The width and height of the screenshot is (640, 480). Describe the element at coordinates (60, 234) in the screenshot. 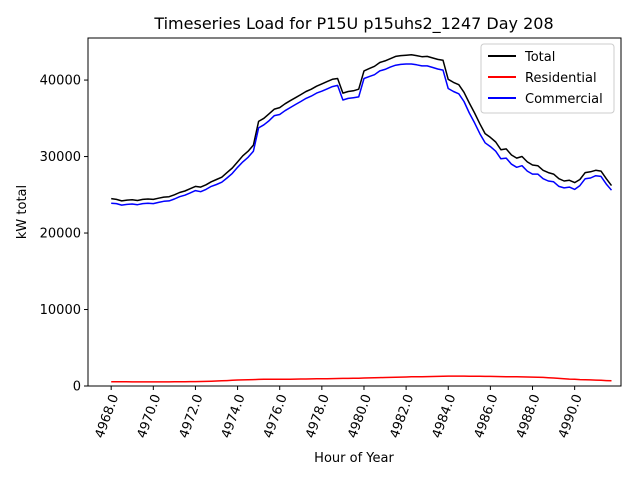

I see `y-tick-label: 20000` at that location.